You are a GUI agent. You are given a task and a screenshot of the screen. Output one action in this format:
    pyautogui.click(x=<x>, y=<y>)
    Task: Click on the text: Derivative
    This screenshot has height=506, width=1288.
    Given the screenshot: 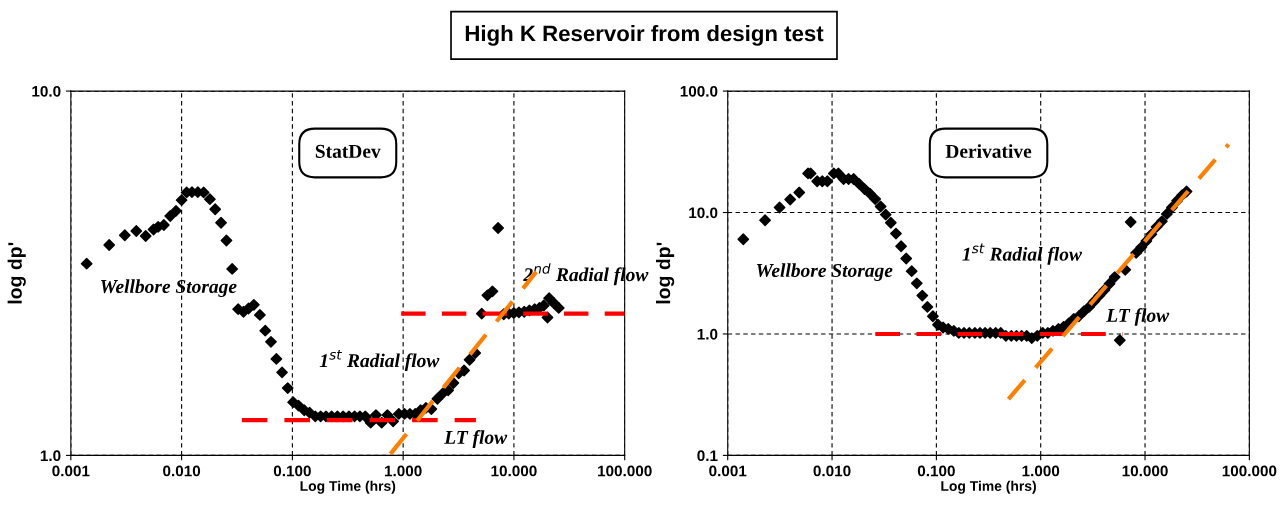 What is the action you would take?
    pyautogui.click(x=988, y=151)
    